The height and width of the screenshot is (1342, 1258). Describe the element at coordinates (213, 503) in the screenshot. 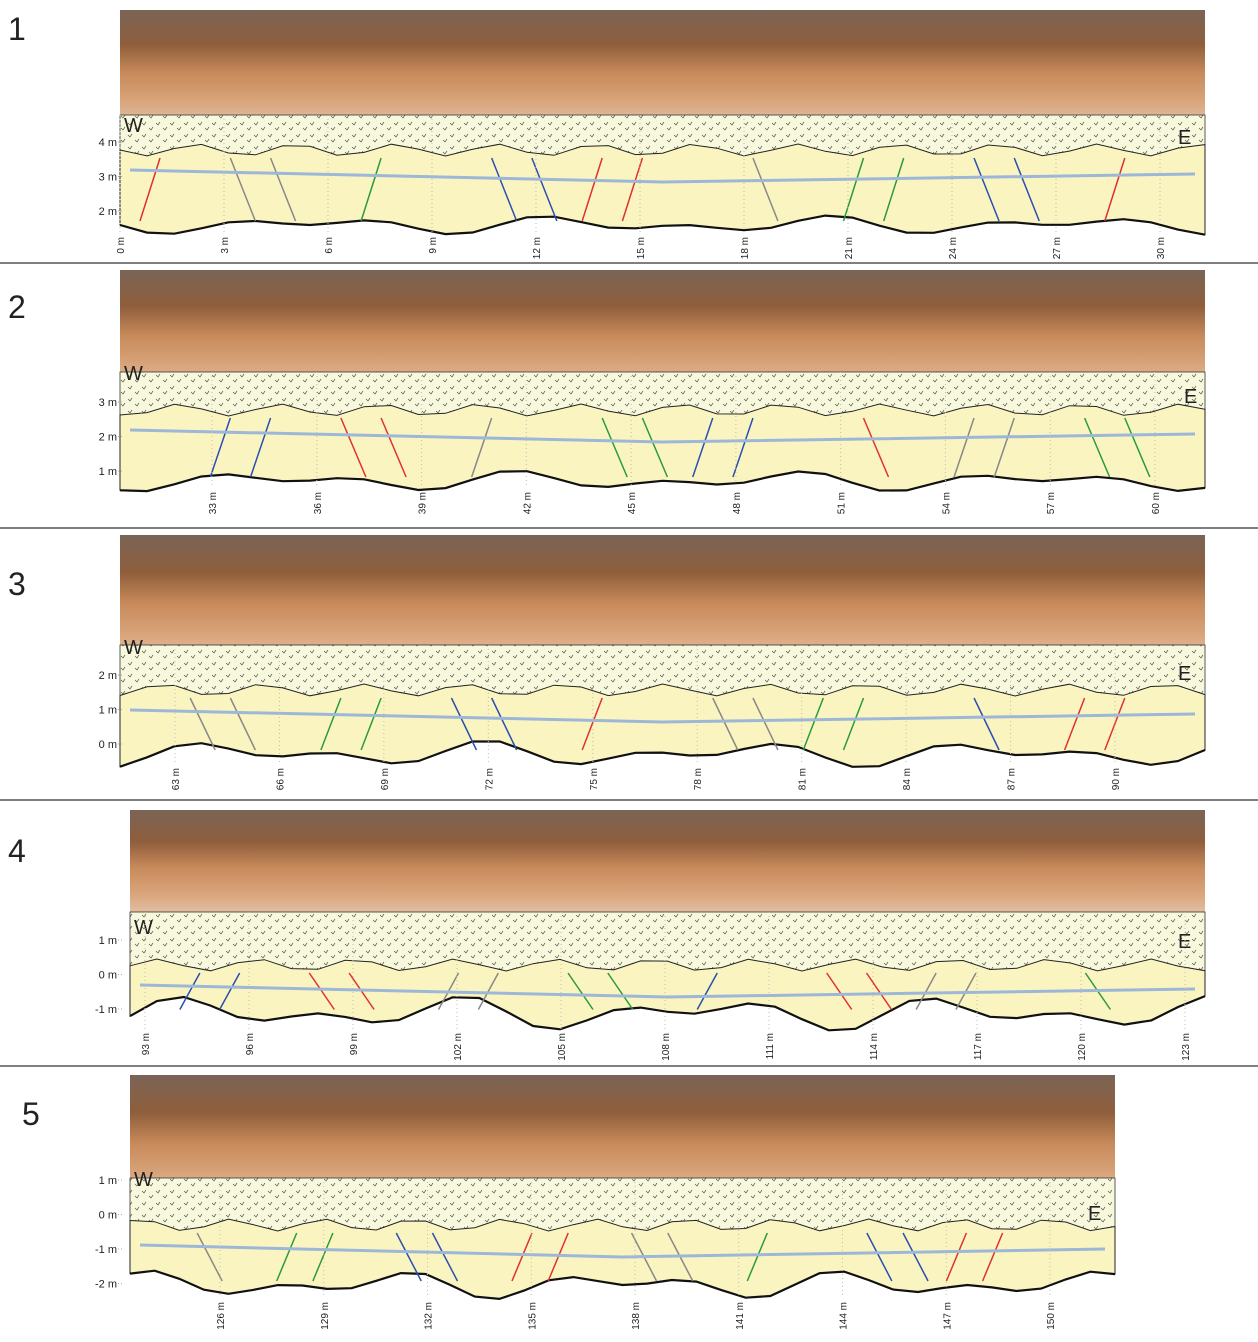

I see `x-tick-label: 33 m` at that location.